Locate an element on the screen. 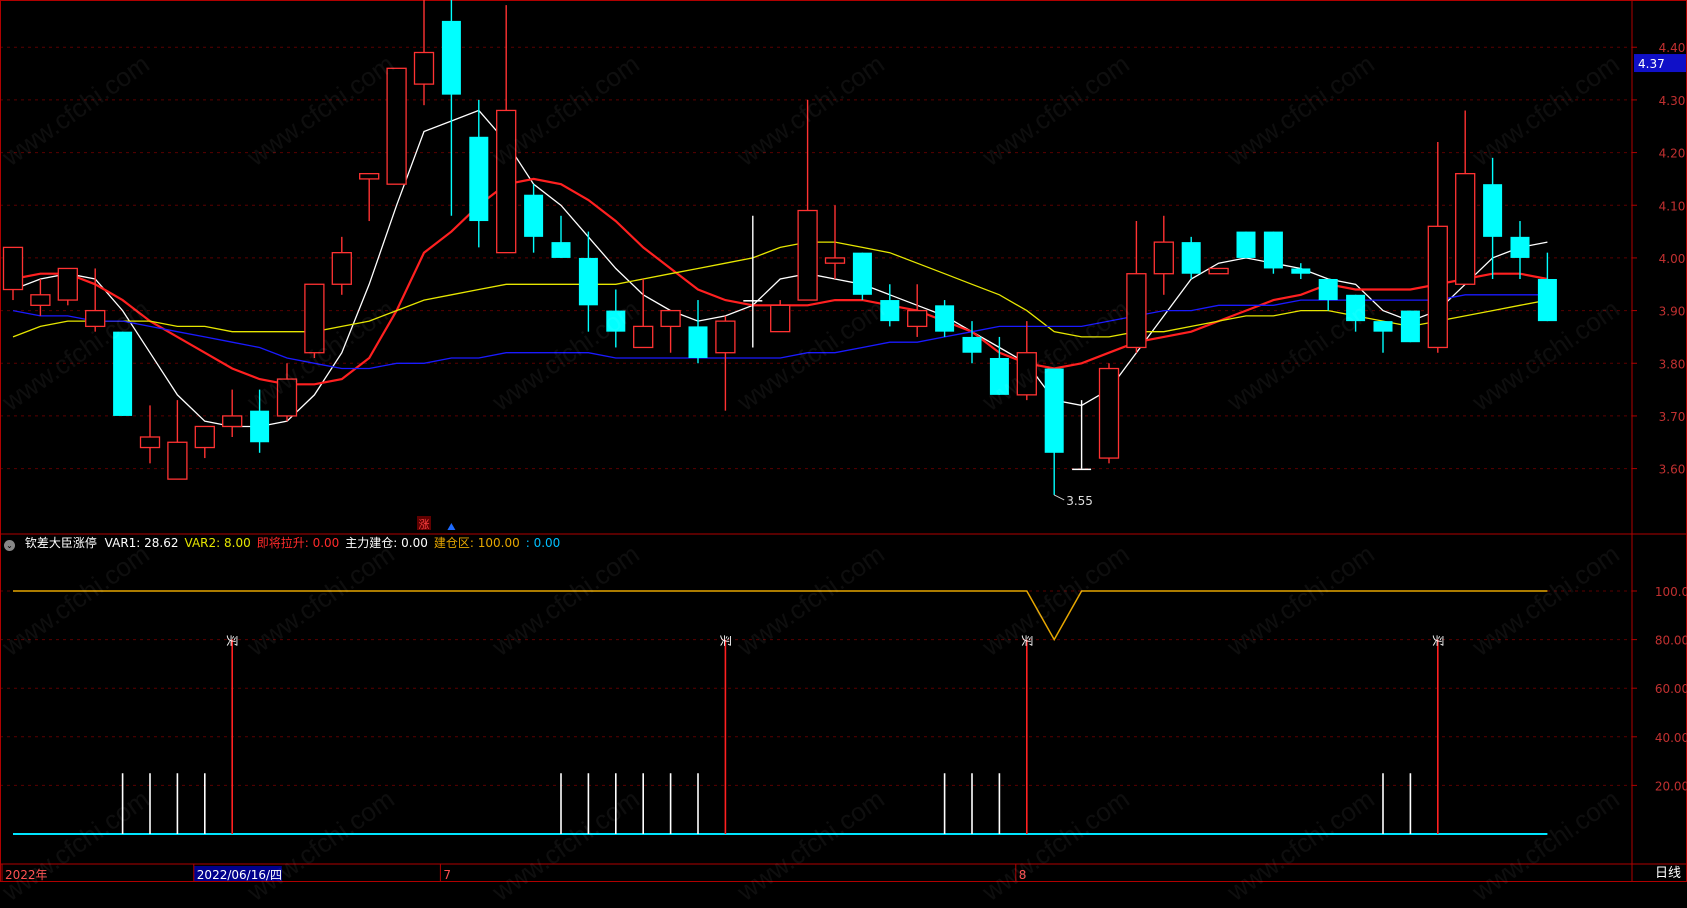 This screenshot has height=908, width=1687. indicator-value: : 0.00 is located at coordinates (543, 543).